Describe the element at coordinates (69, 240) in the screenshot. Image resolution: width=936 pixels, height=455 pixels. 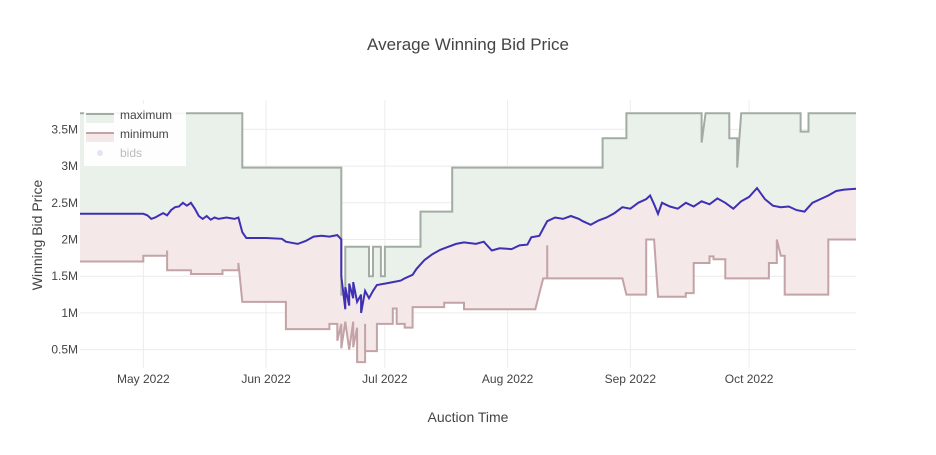
I see `y-tick-label: 2M` at that location.